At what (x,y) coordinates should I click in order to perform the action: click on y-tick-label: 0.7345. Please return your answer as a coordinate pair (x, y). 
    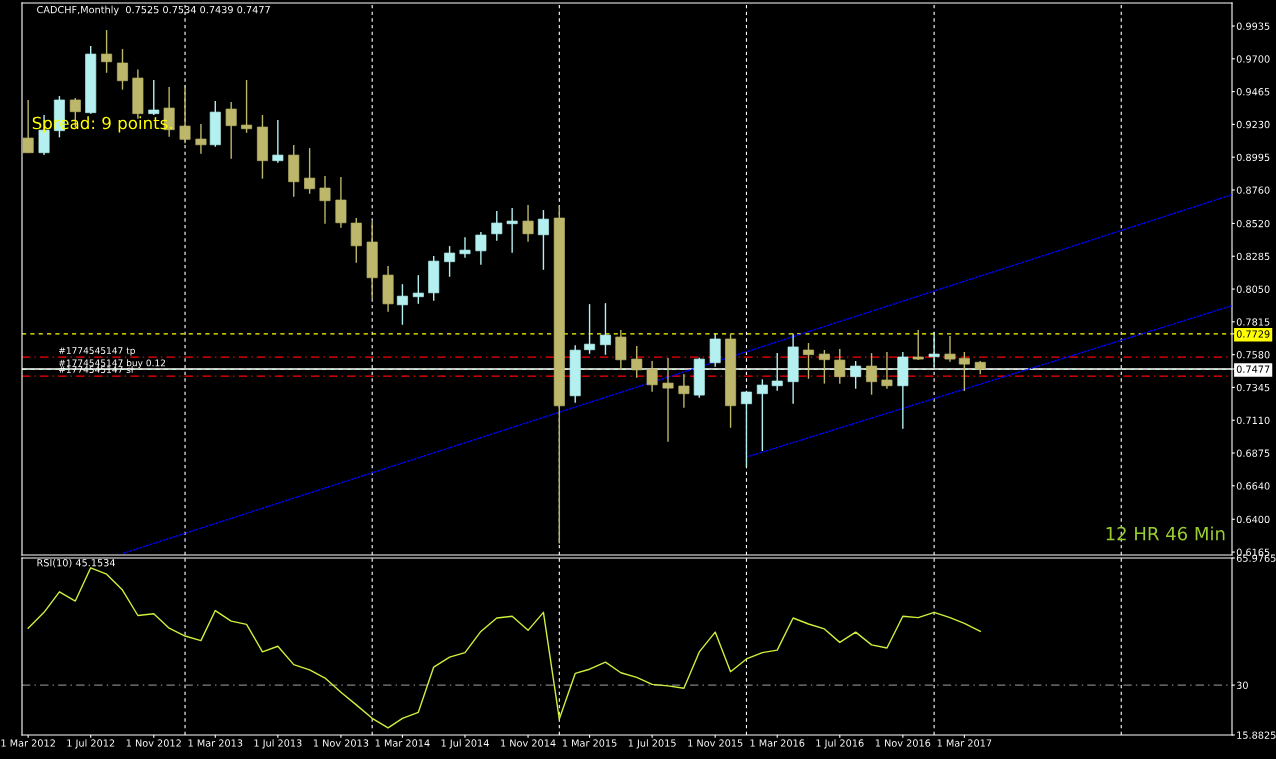
    Looking at the image, I should click on (1253, 387).